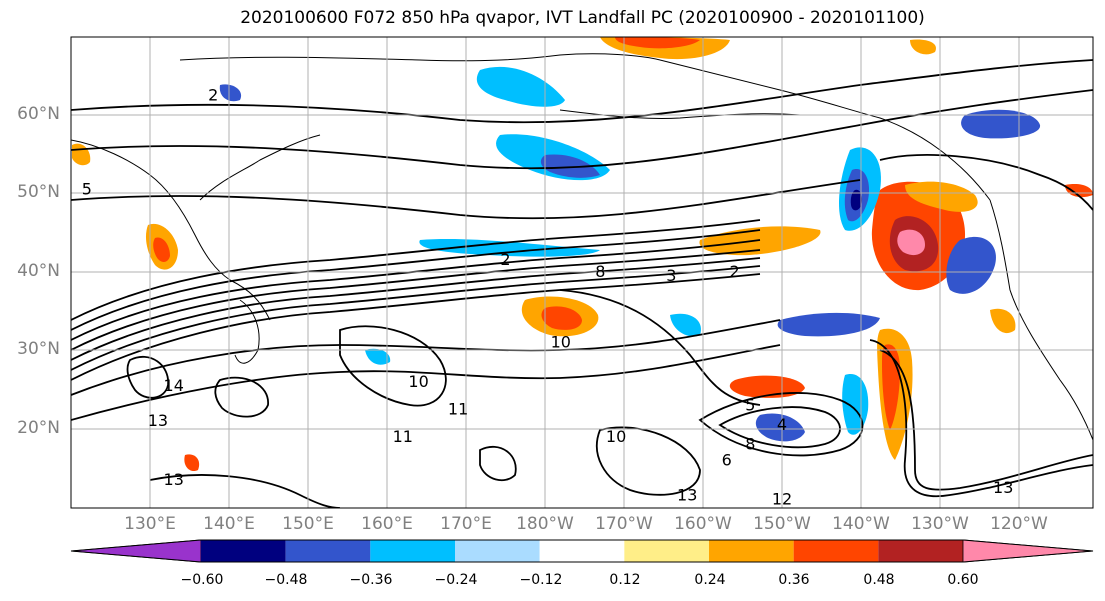 Image resolution: width=1105 pixels, height=601 pixels. What do you see at coordinates (174, 385) in the screenshot?
I see `contour-label: 14` at bounding box center [174, 385].